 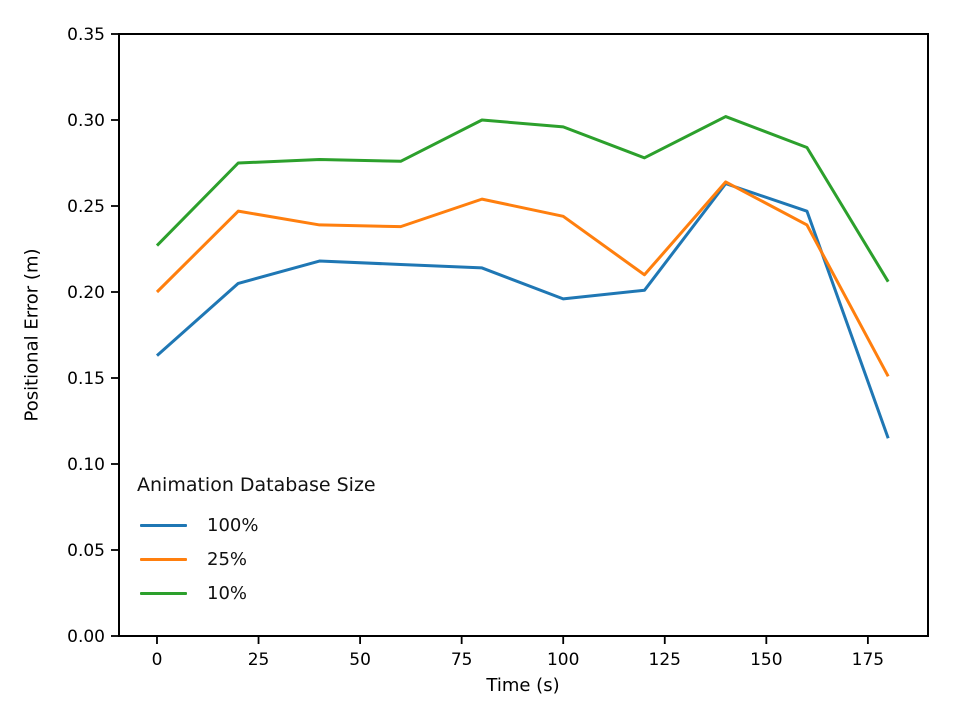 What do you see at coordinates (462, 660) in the screenshot?
I see `x-tick-label: 75` at bounding box center [462, 660].